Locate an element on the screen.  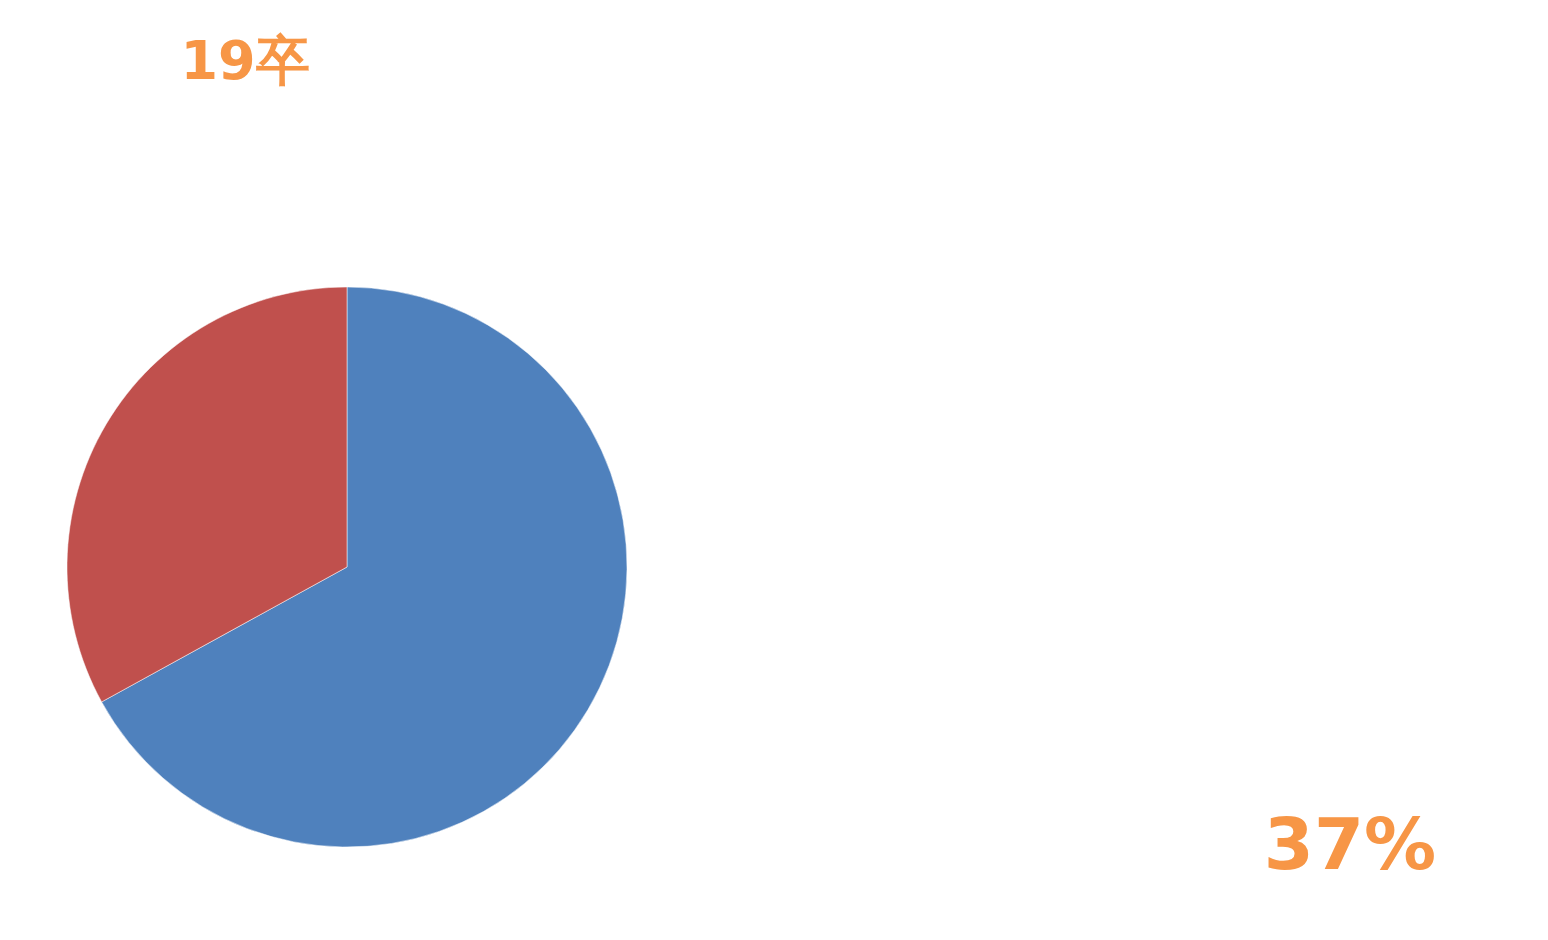
chart-title: 19卒 is located at coordinates (245, 60).